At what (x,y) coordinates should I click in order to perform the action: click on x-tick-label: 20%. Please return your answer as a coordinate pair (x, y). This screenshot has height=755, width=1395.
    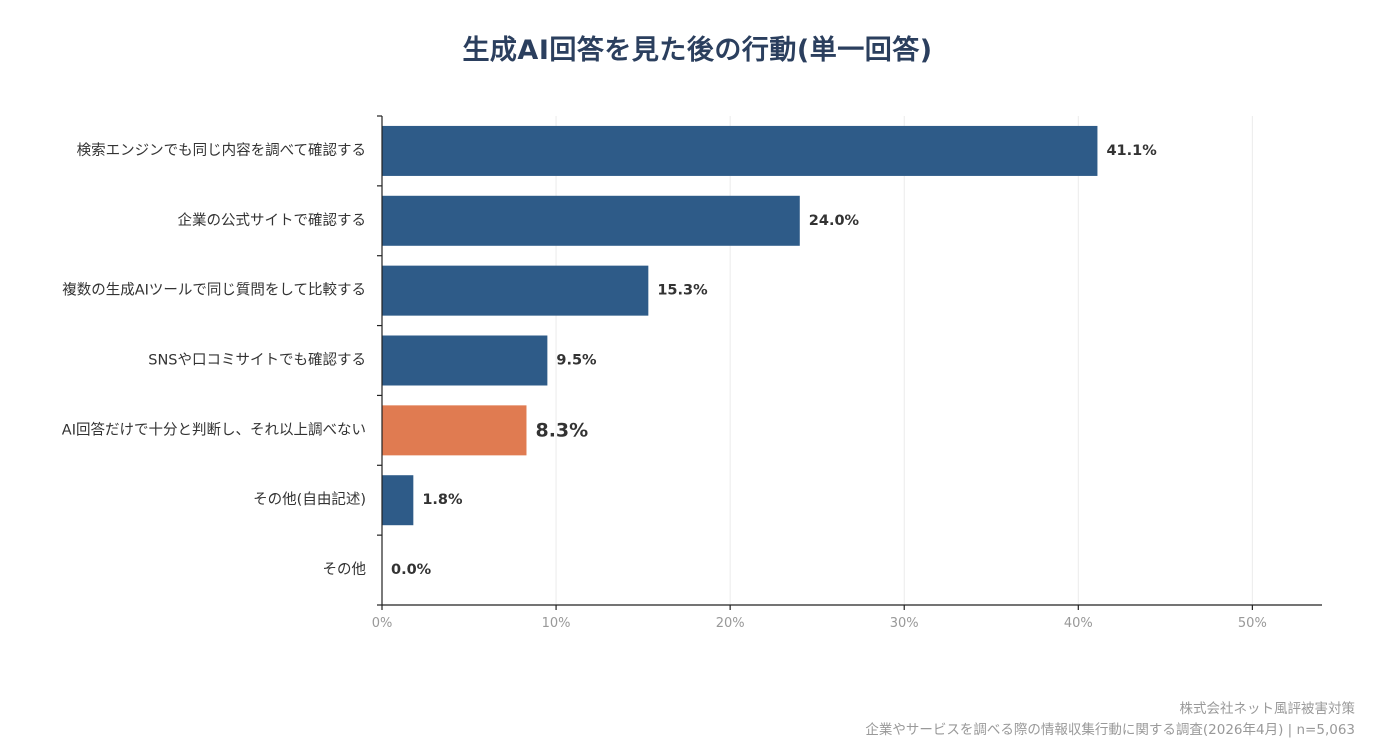
    Looking at the image, I should click on (730, 623).